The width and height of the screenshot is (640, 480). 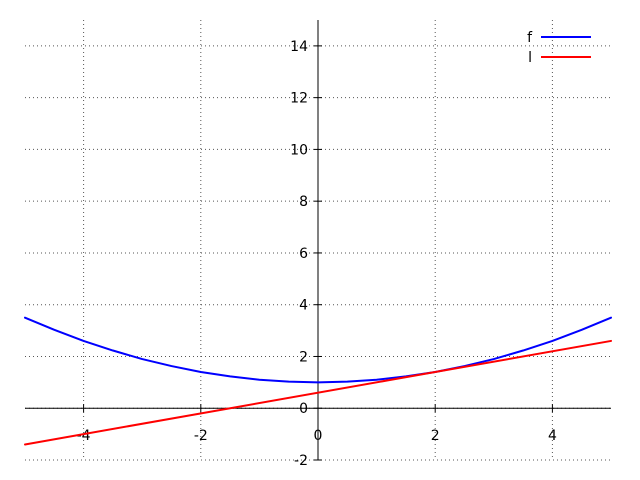 What do you see at coordinates (303, 202) in the screenshot?
I see `y-tick-label: 8` at bounding box center [303, 202].